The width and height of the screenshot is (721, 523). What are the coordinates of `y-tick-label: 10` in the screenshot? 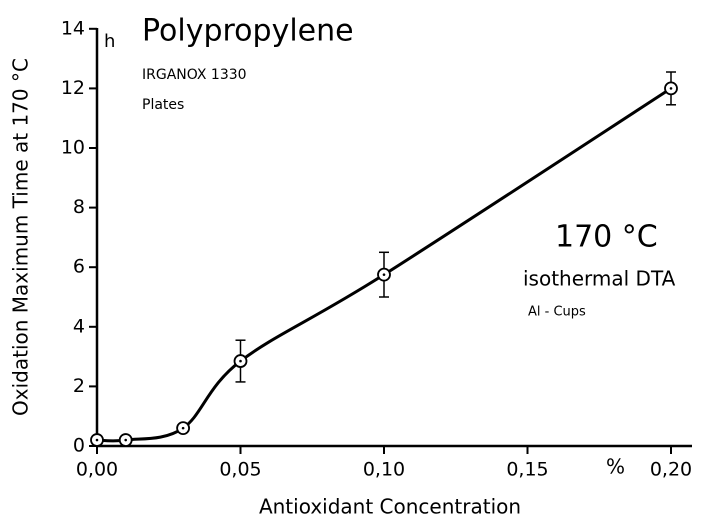 It's located at (73, 148).